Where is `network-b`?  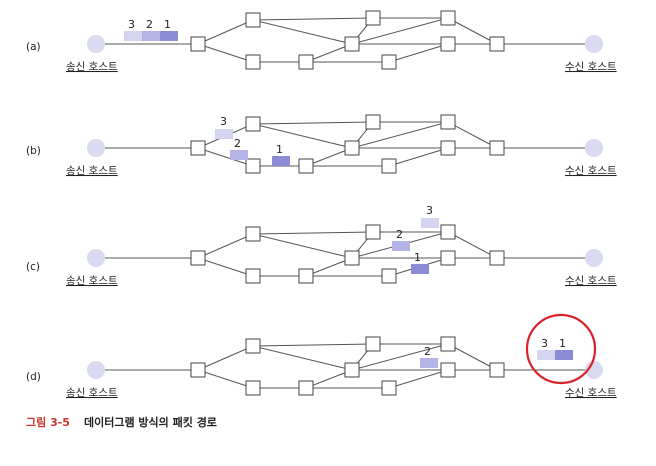 network-b is located at coordinates (345, 144).